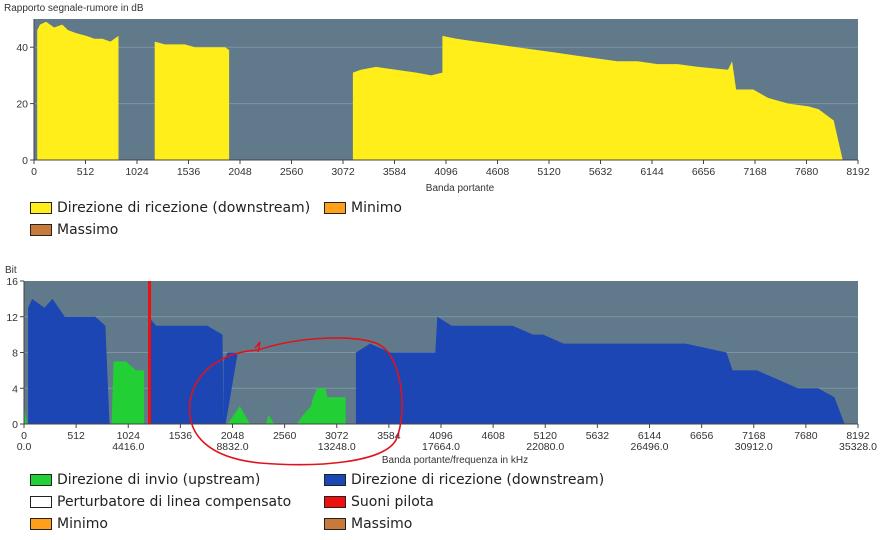 This screenshot has height=540, width=886. I want to click on legend-label: Perturbatore di linea compensato, so click(174, 502).